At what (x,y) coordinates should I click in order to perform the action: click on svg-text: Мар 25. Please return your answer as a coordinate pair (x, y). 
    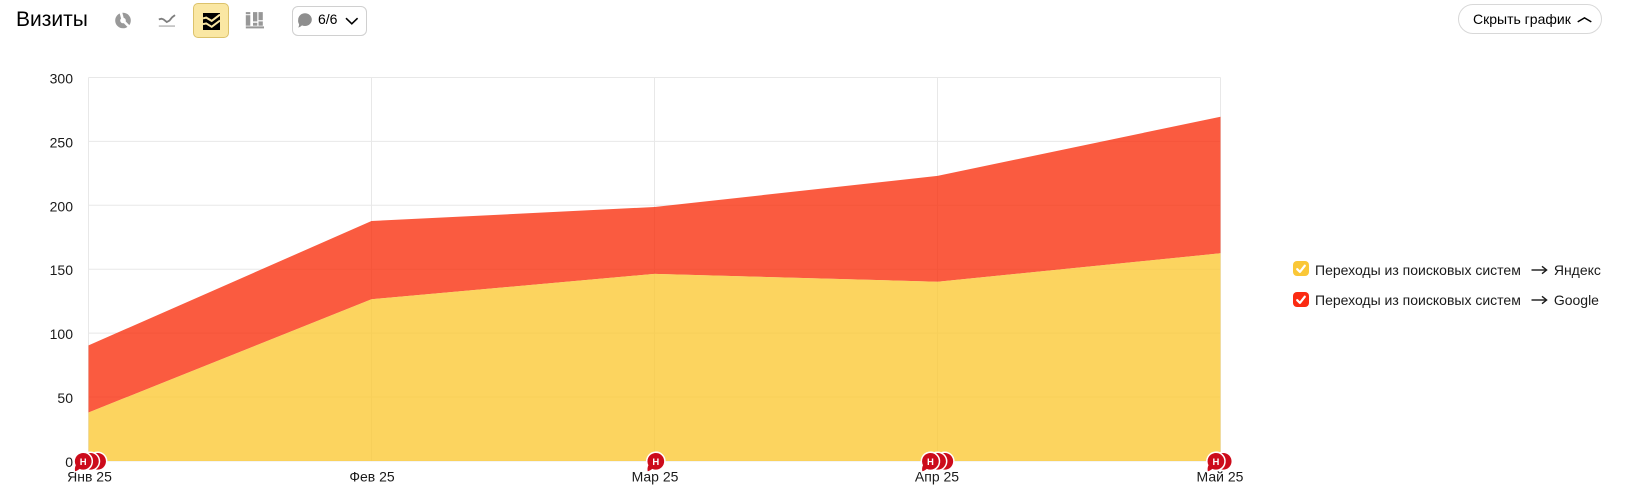
    Looking at the image, I should click on (655, 477).